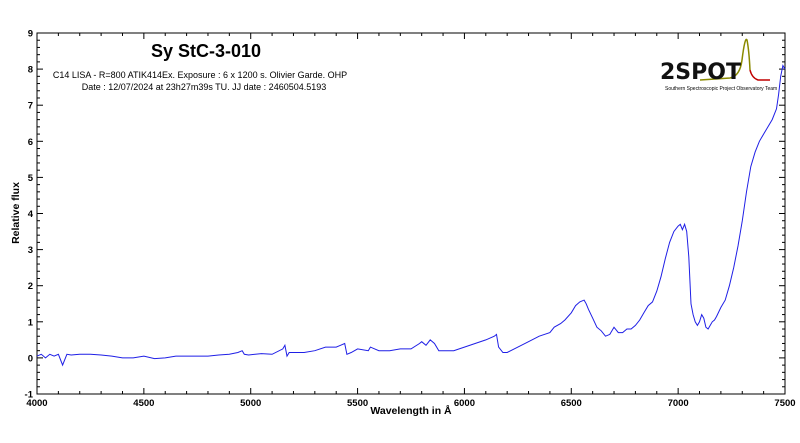 The width and height of the screenshot is (800, 443). I want to click on y-tick-label: 6, so click(30, 142).